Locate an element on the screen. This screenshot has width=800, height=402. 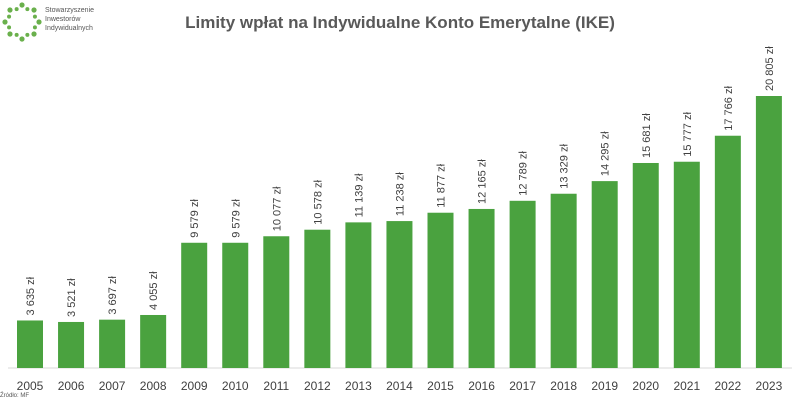
bar-2018 is located at coordinates (563, 280).